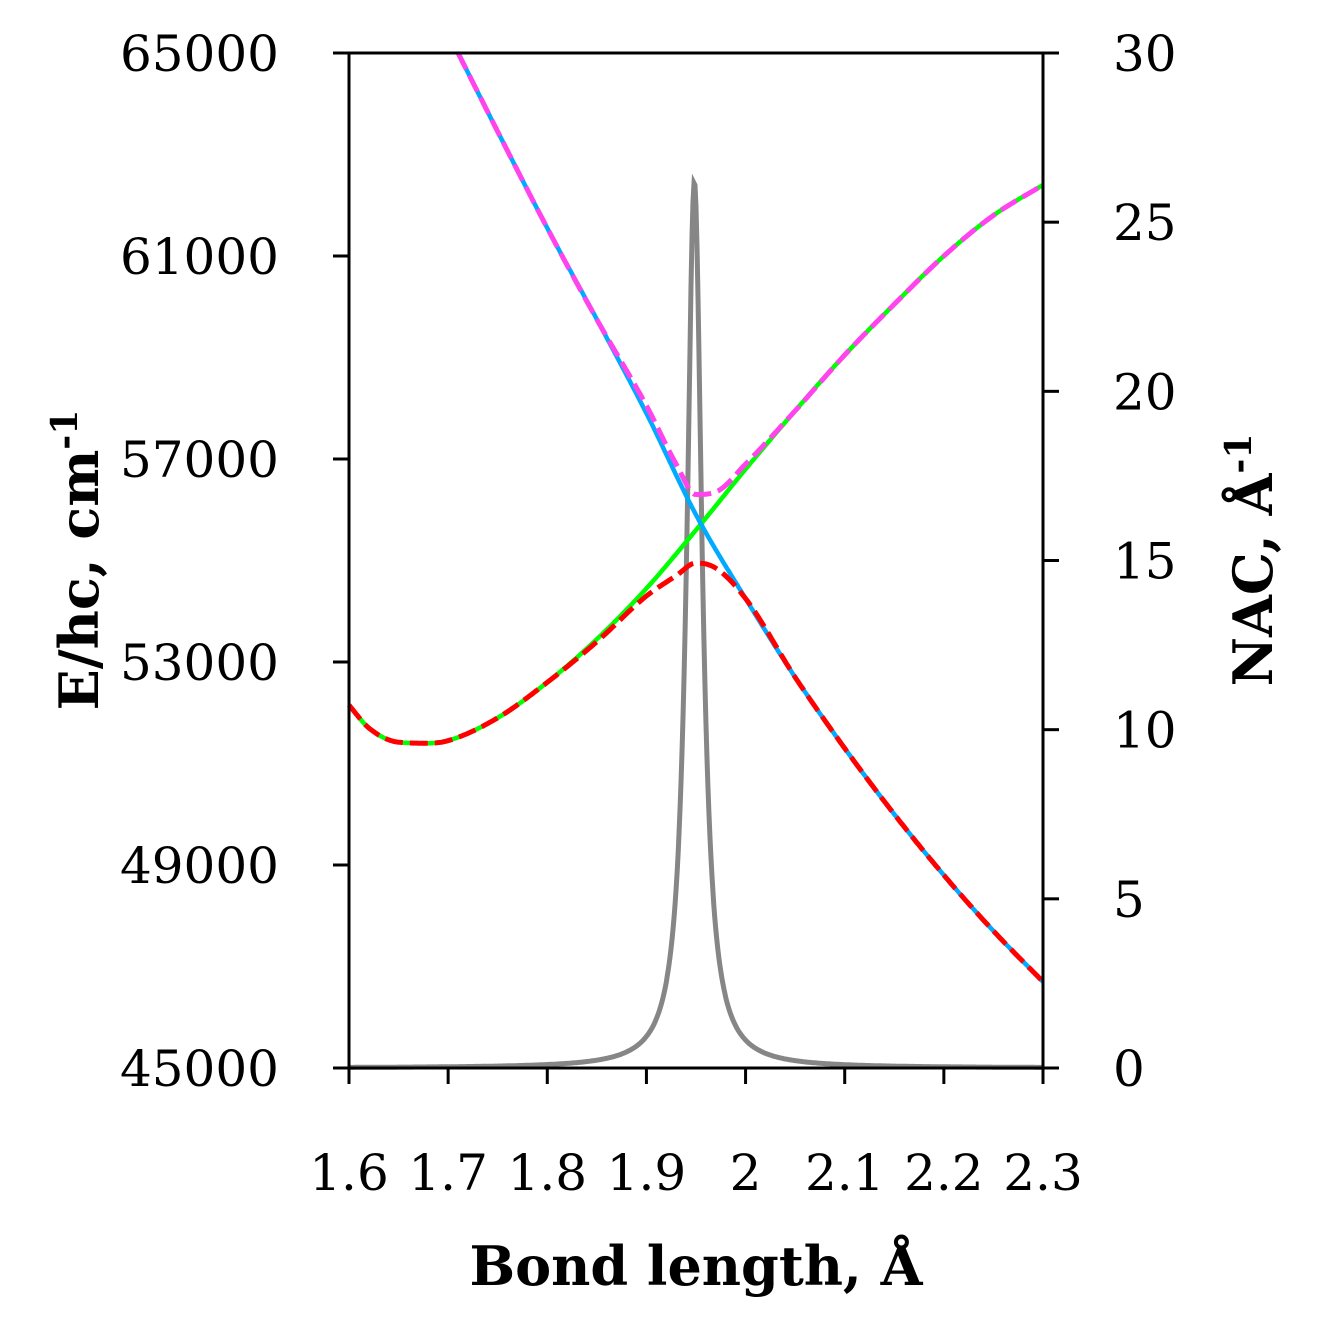  Describe the element at coordinates (1145, 392) in the screenshot. I see `y-right-tick-label: 20` at that location.